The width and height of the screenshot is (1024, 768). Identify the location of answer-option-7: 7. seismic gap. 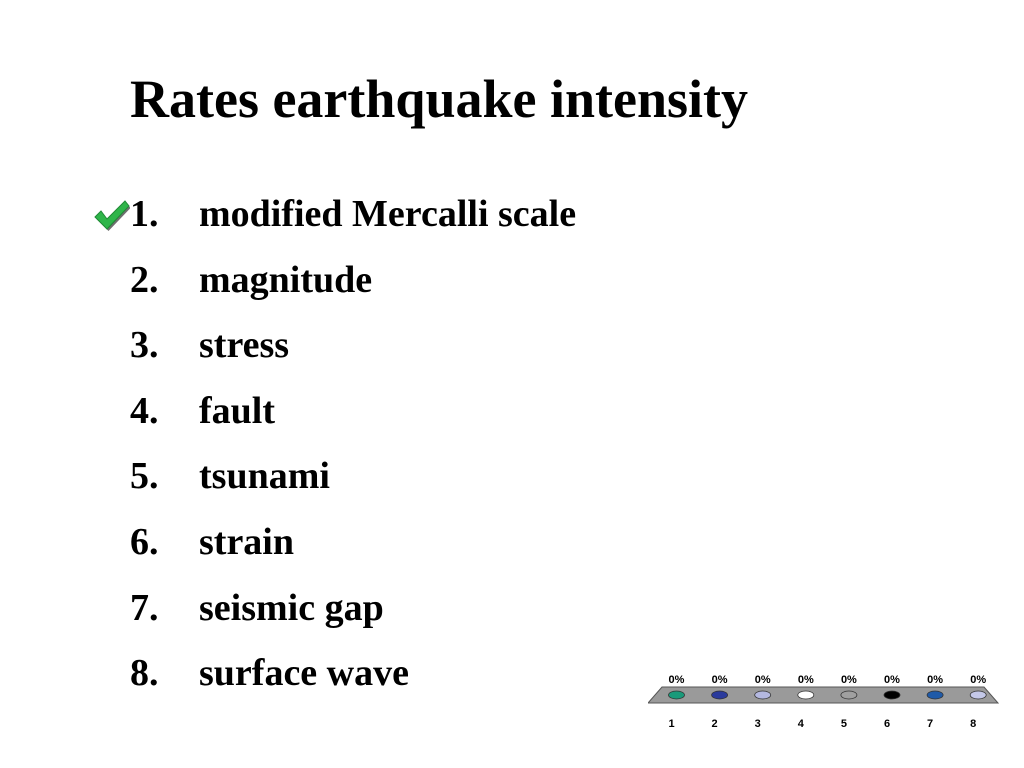
(350, 615).